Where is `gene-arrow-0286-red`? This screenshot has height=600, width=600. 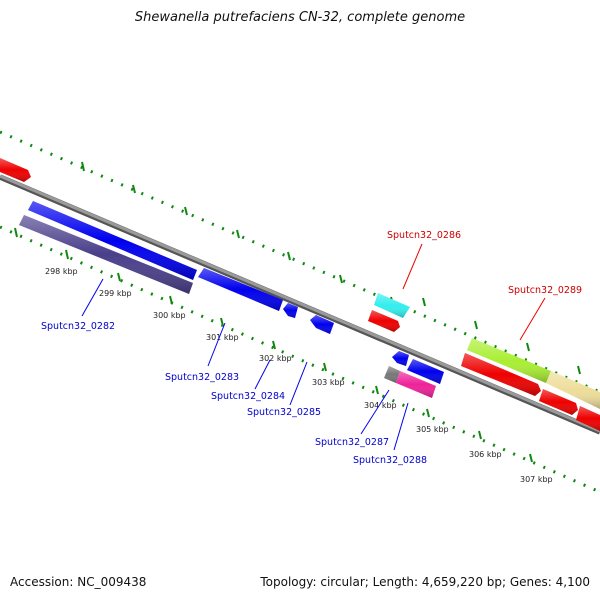
gene-arrow-0286-red is located at coordinates (384, 321).